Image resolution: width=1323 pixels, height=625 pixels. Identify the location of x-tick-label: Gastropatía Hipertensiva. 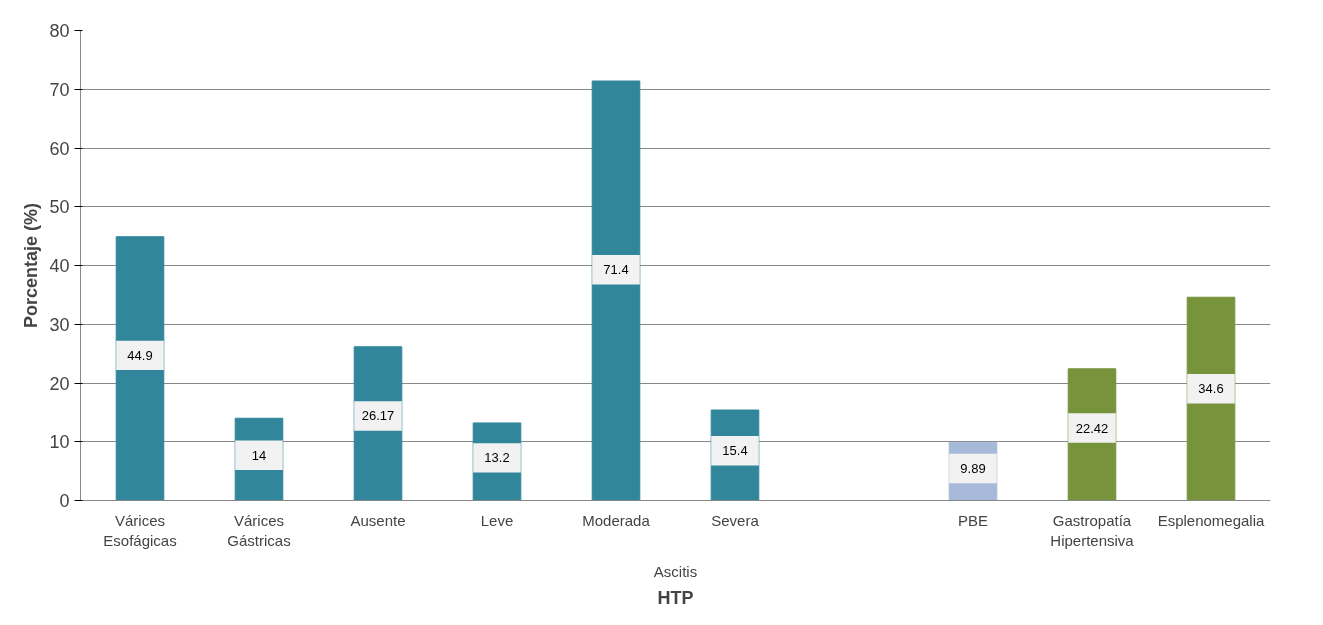
(1092, 530).